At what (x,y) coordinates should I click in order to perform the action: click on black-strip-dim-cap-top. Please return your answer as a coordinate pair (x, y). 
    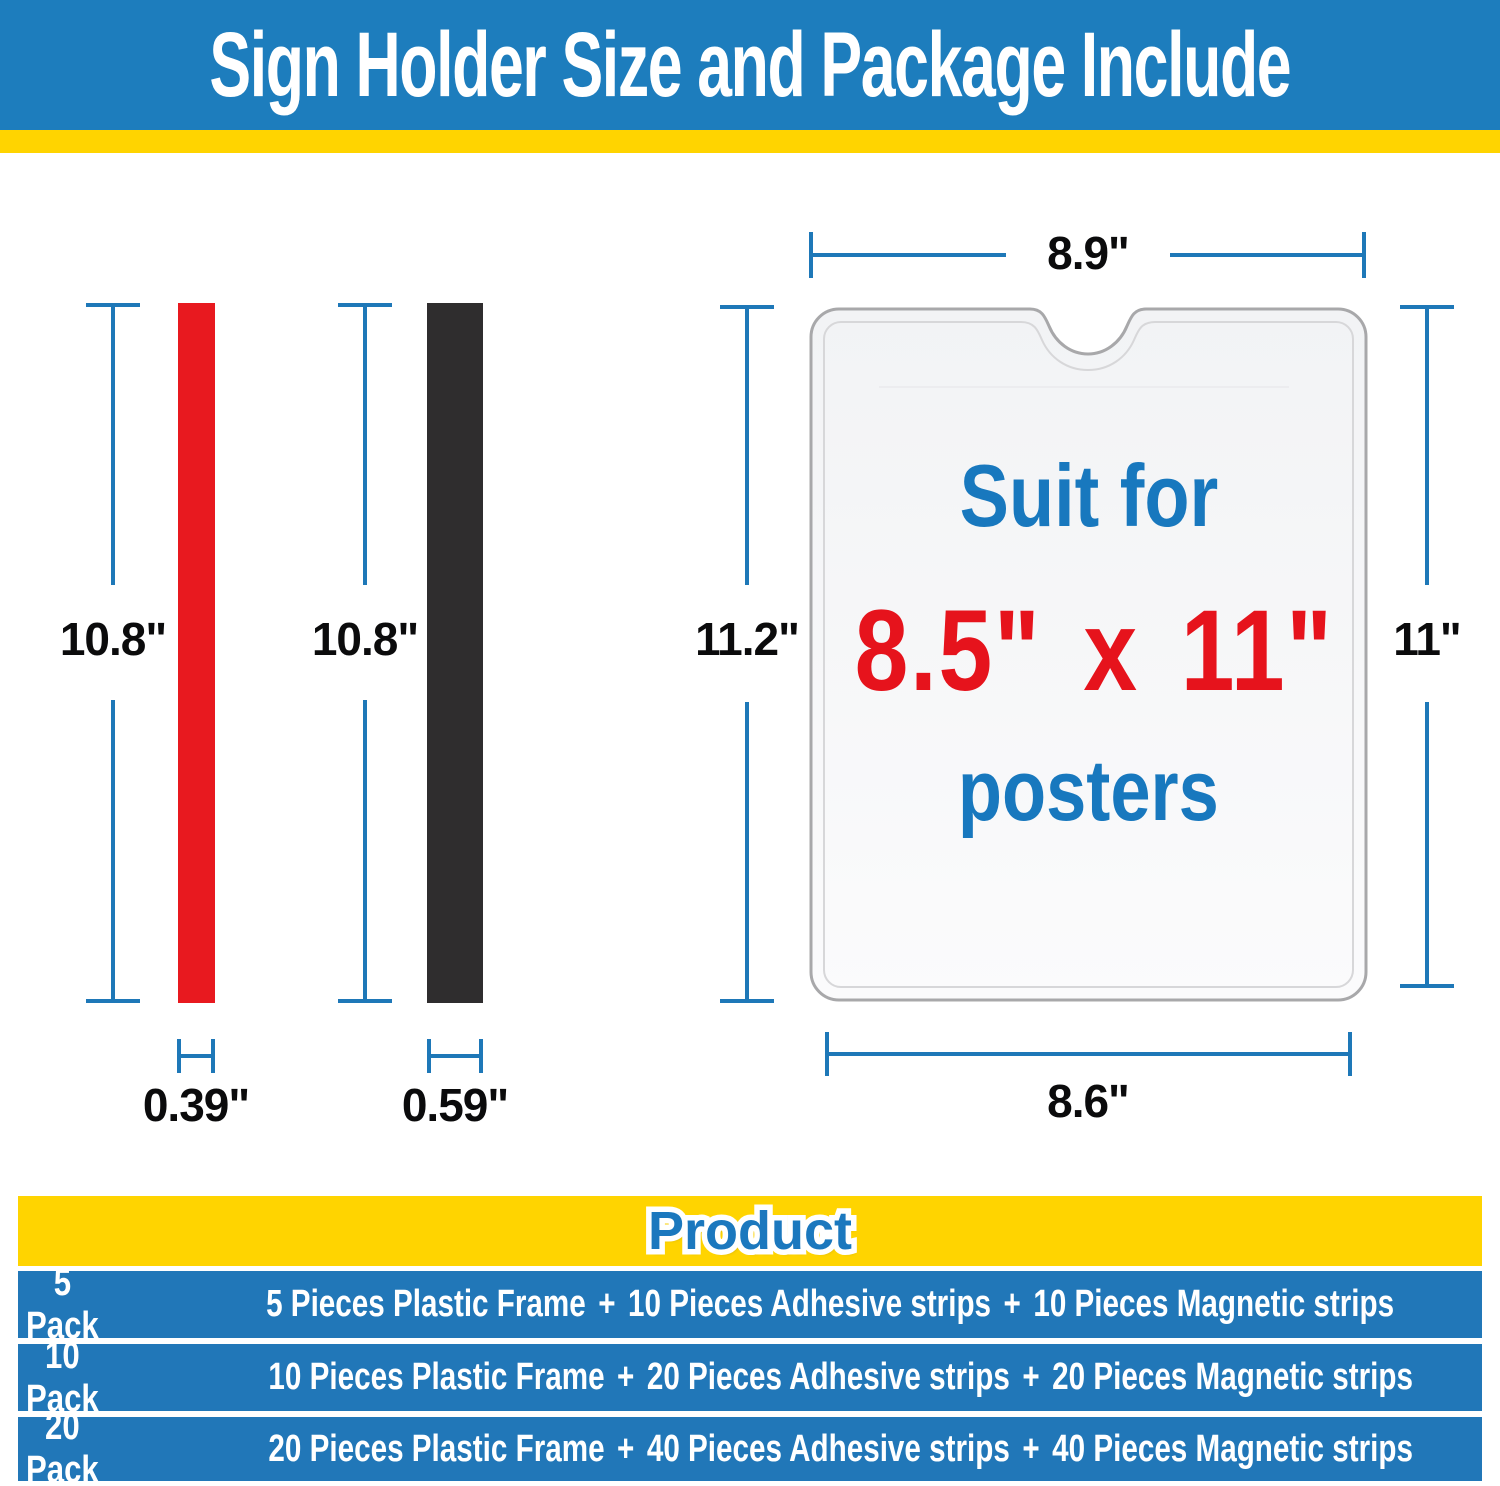
    Looking at the image, I should click on (365, 305).